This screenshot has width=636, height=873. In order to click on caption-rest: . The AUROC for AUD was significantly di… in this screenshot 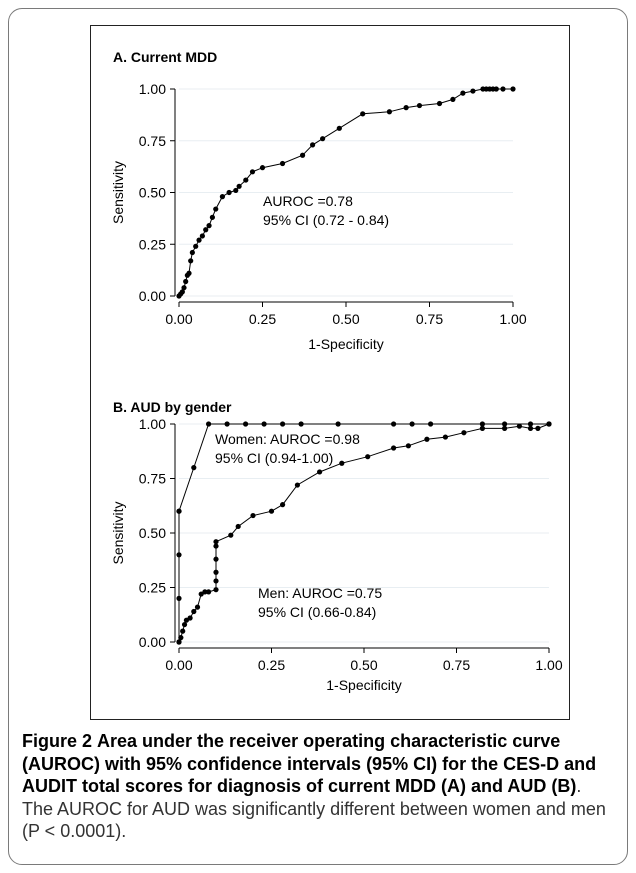, I will do `click(314, 808)`.